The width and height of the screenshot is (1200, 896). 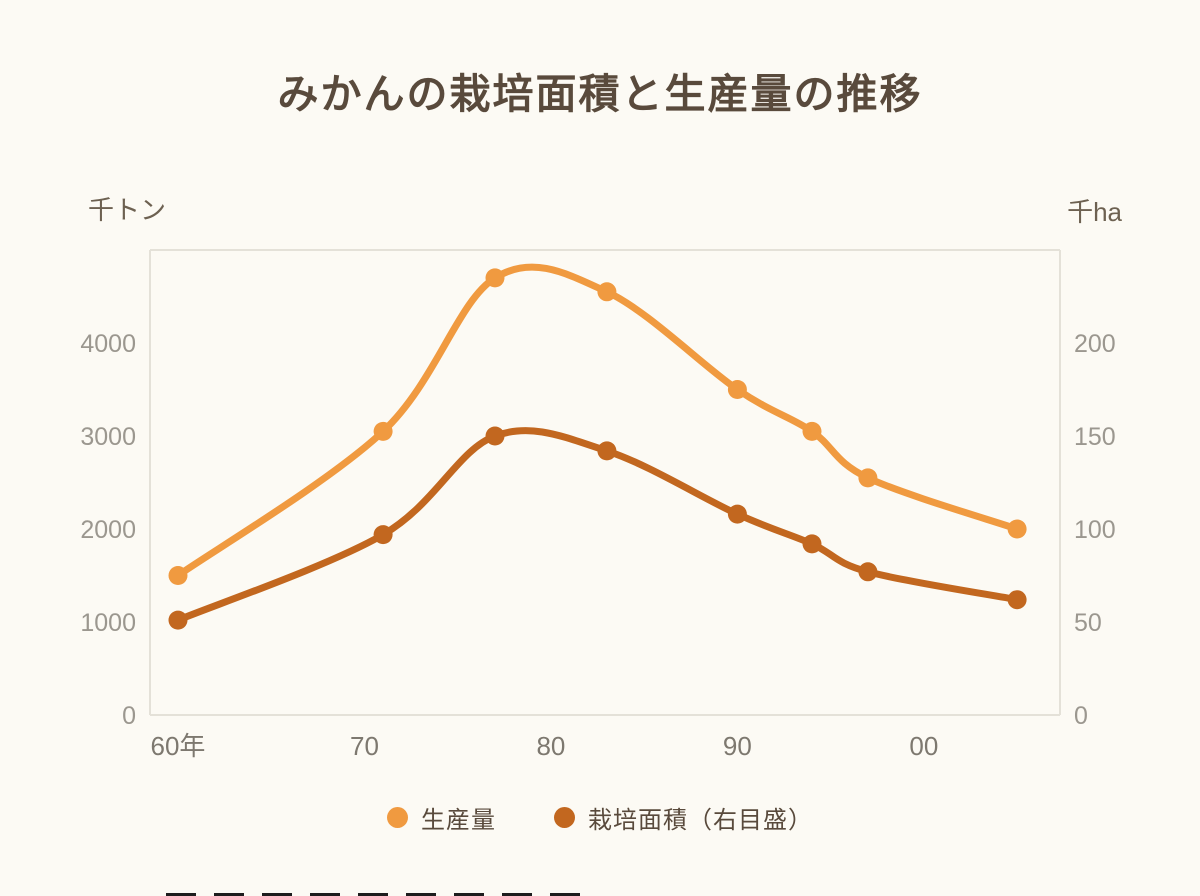 What do you see at coordinates (1095, 530) in the screenshot?
I see `right-axis-tick-label: 100` at bounding box center [1095, 530].